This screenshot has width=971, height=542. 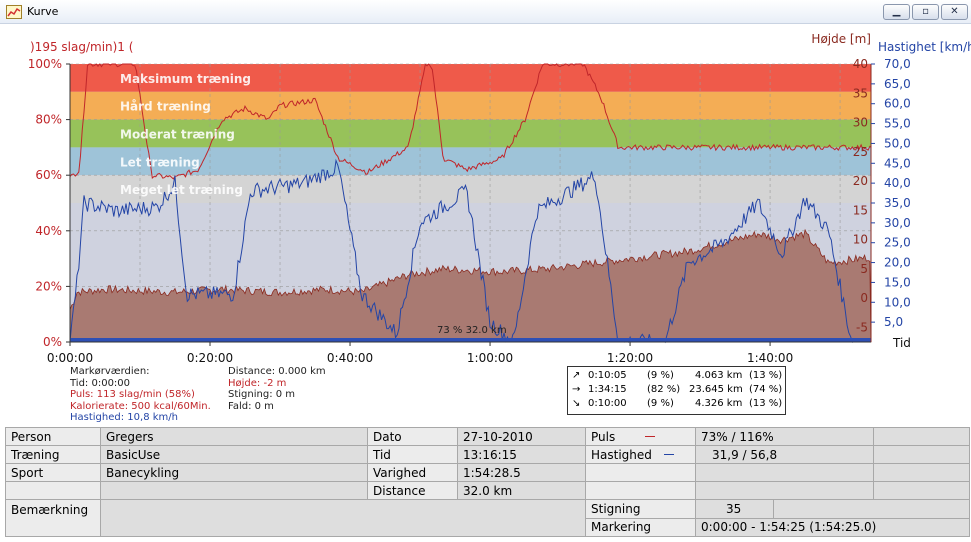 I want to click on stats-time: 0:10:00, so click(x=607, y=403).